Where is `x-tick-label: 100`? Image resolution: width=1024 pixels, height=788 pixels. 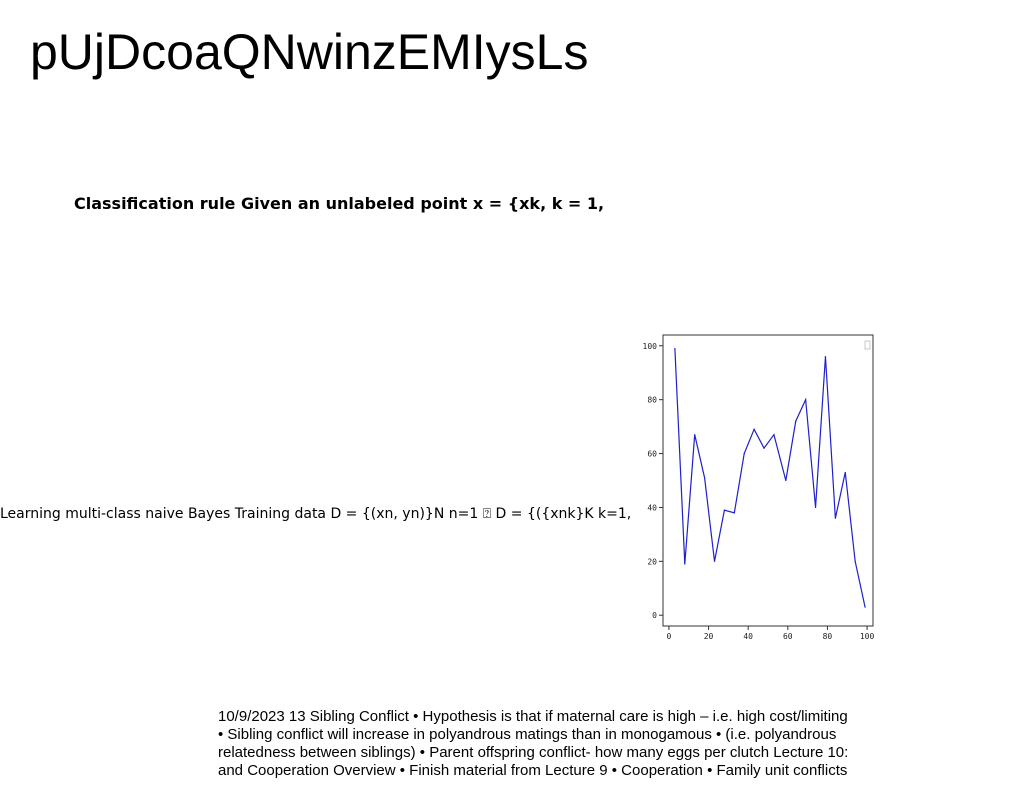 x-tick-label: 100 is located at coordinates (867, 636).